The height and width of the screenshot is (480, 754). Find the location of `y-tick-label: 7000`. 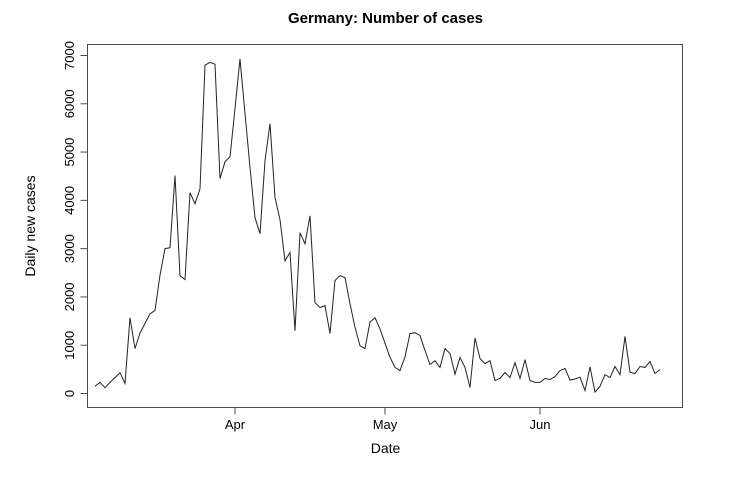

y-tick-label: 7000 is located at coordinates (69, 55).